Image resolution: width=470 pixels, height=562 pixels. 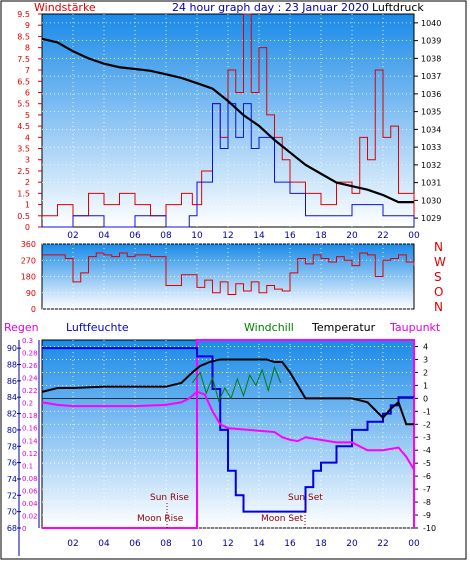 What do you see at coordinates (259, 236) in the screenshot?
I see `x-tick-label: 14` at bounding box center [259, 236].